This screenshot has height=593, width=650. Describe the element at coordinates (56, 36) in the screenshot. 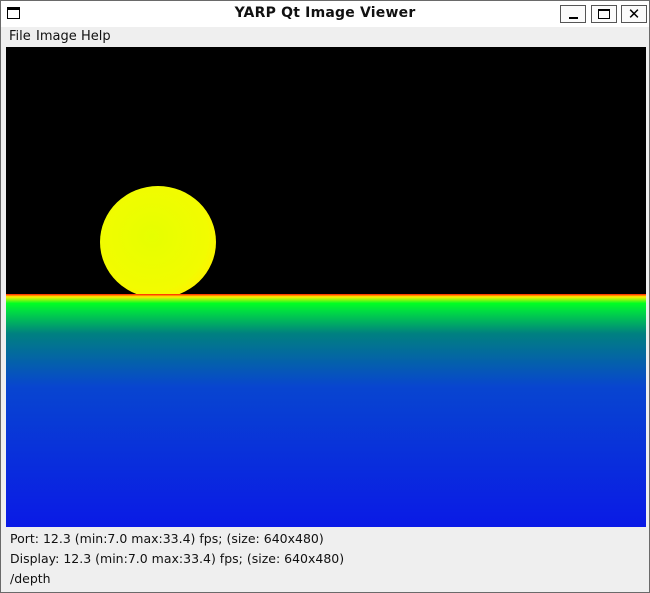

I see `menu-image: Image` at that location.